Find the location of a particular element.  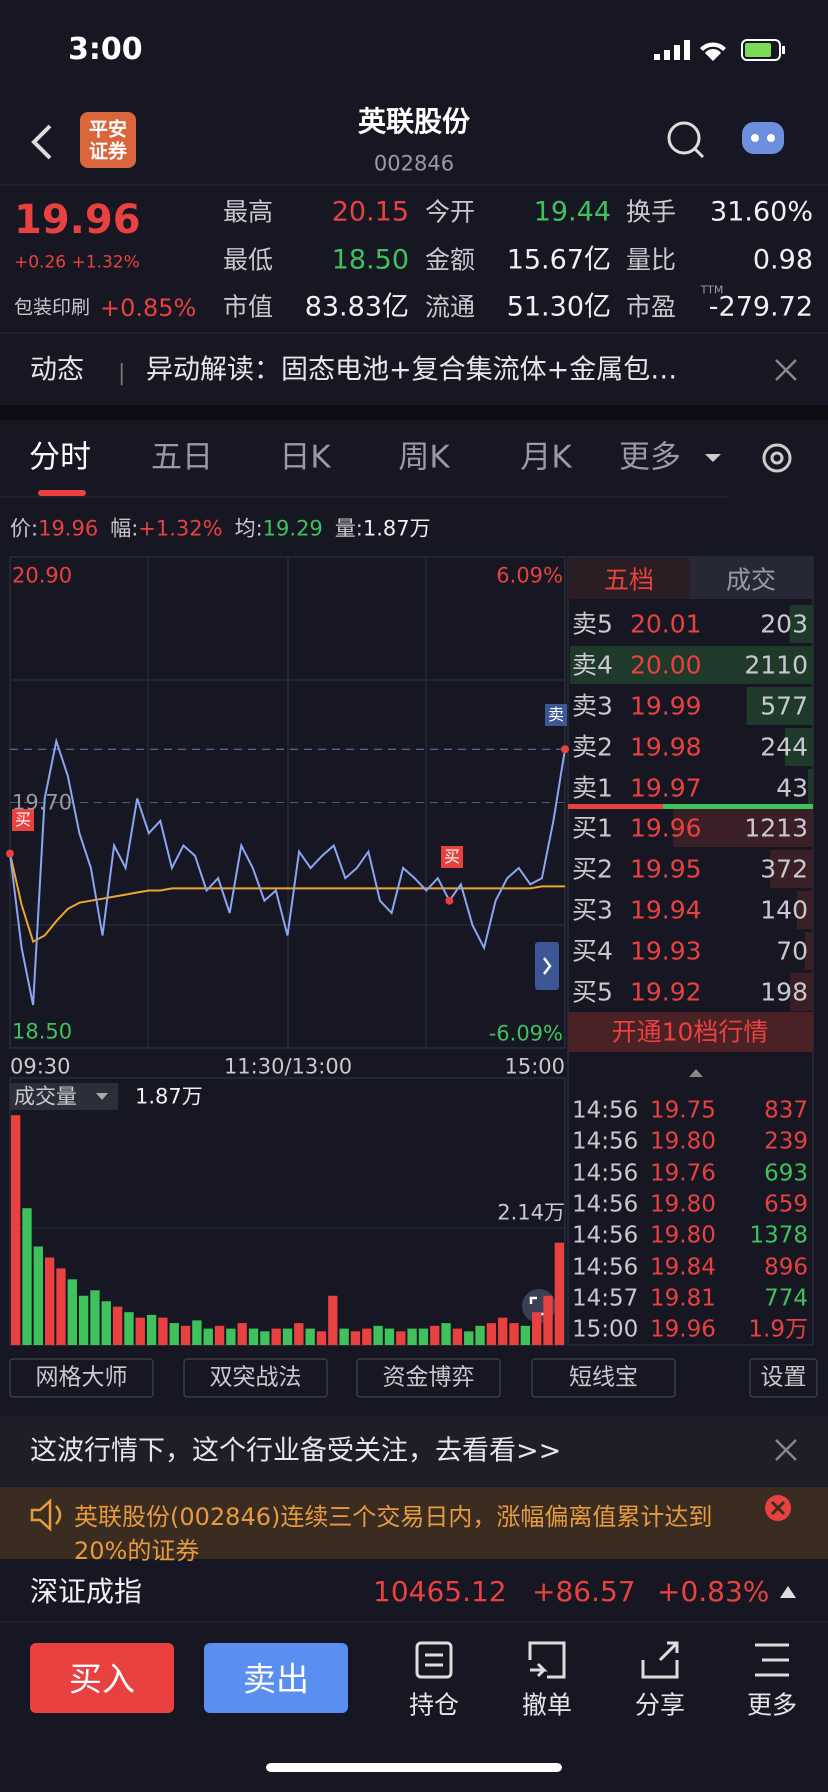

sell-button is located at coordinates (276, 1678).